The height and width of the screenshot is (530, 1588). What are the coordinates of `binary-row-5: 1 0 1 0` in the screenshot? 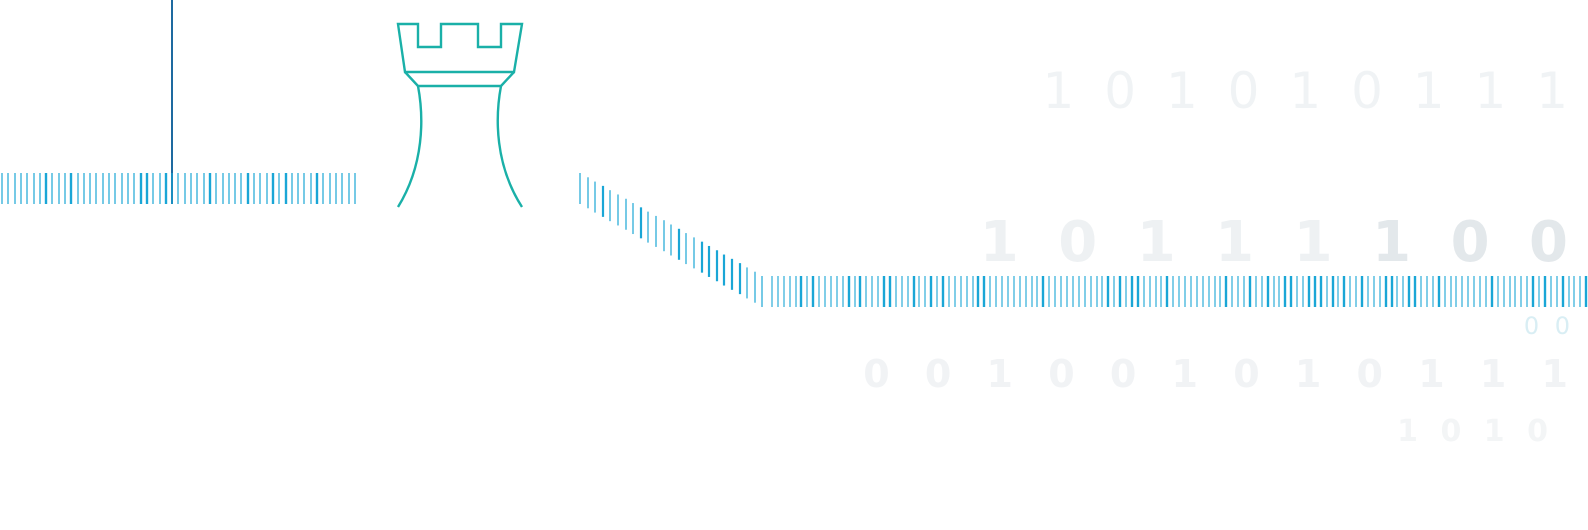 It's located at (1472, 431).